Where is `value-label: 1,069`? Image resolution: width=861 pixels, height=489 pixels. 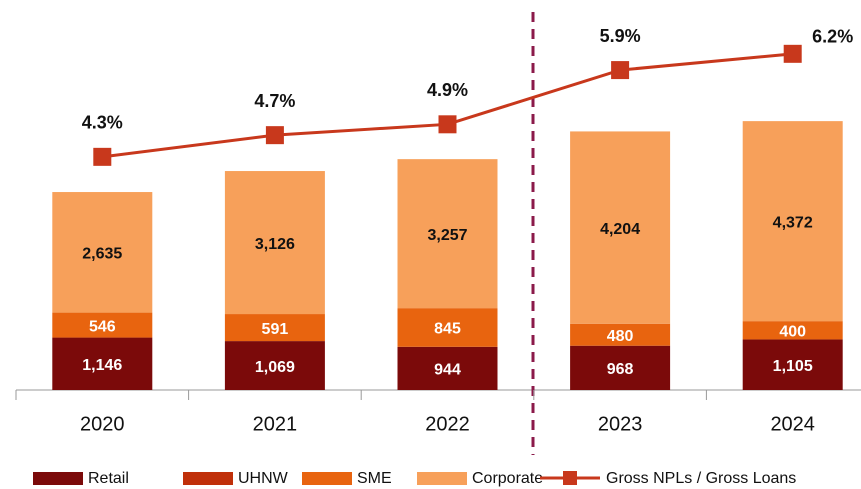 value-label: 1,069 is located at coordinates (275, 367).